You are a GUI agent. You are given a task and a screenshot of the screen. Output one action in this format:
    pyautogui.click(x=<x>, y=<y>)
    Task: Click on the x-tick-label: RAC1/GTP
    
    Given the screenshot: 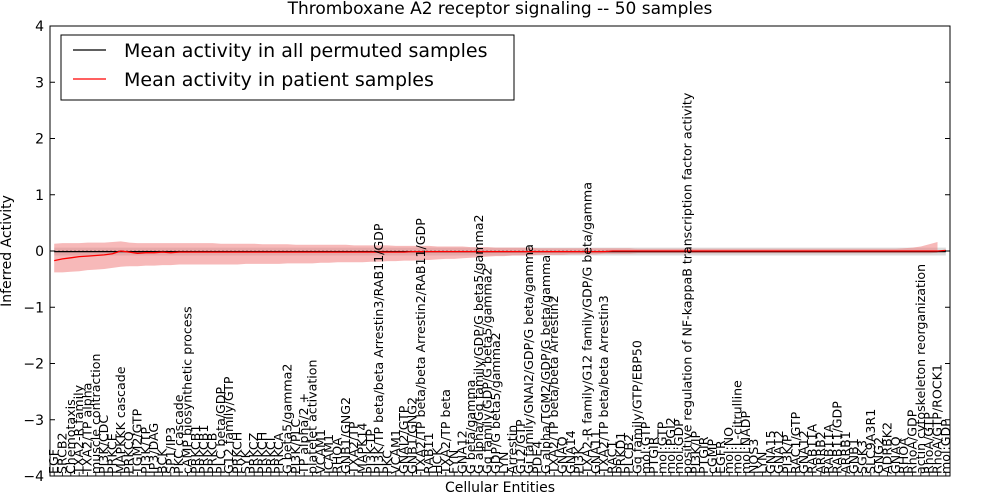 What is the action you would take?
    pyautogui.click(x=795, y=442)
    